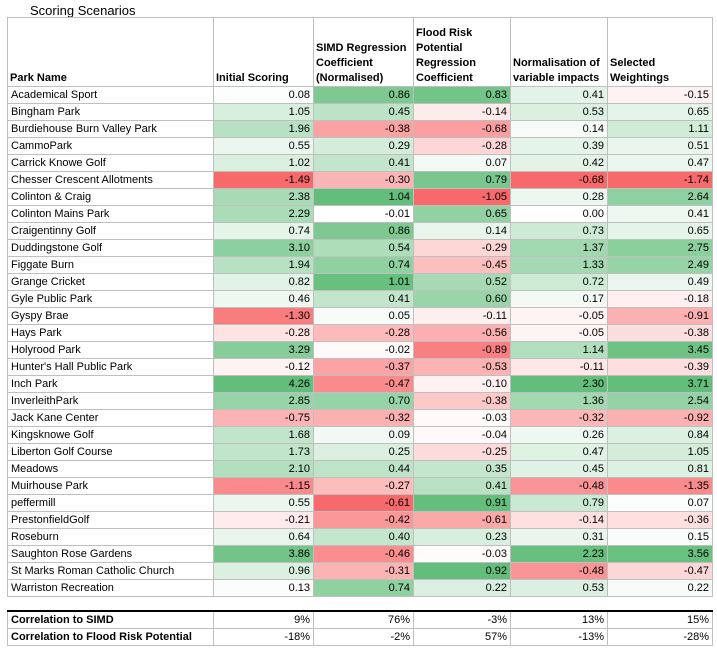  Describe the element at coordinates (110, 112) in the screenshot. I see `park-name-cell: Bingham Park` at that location.